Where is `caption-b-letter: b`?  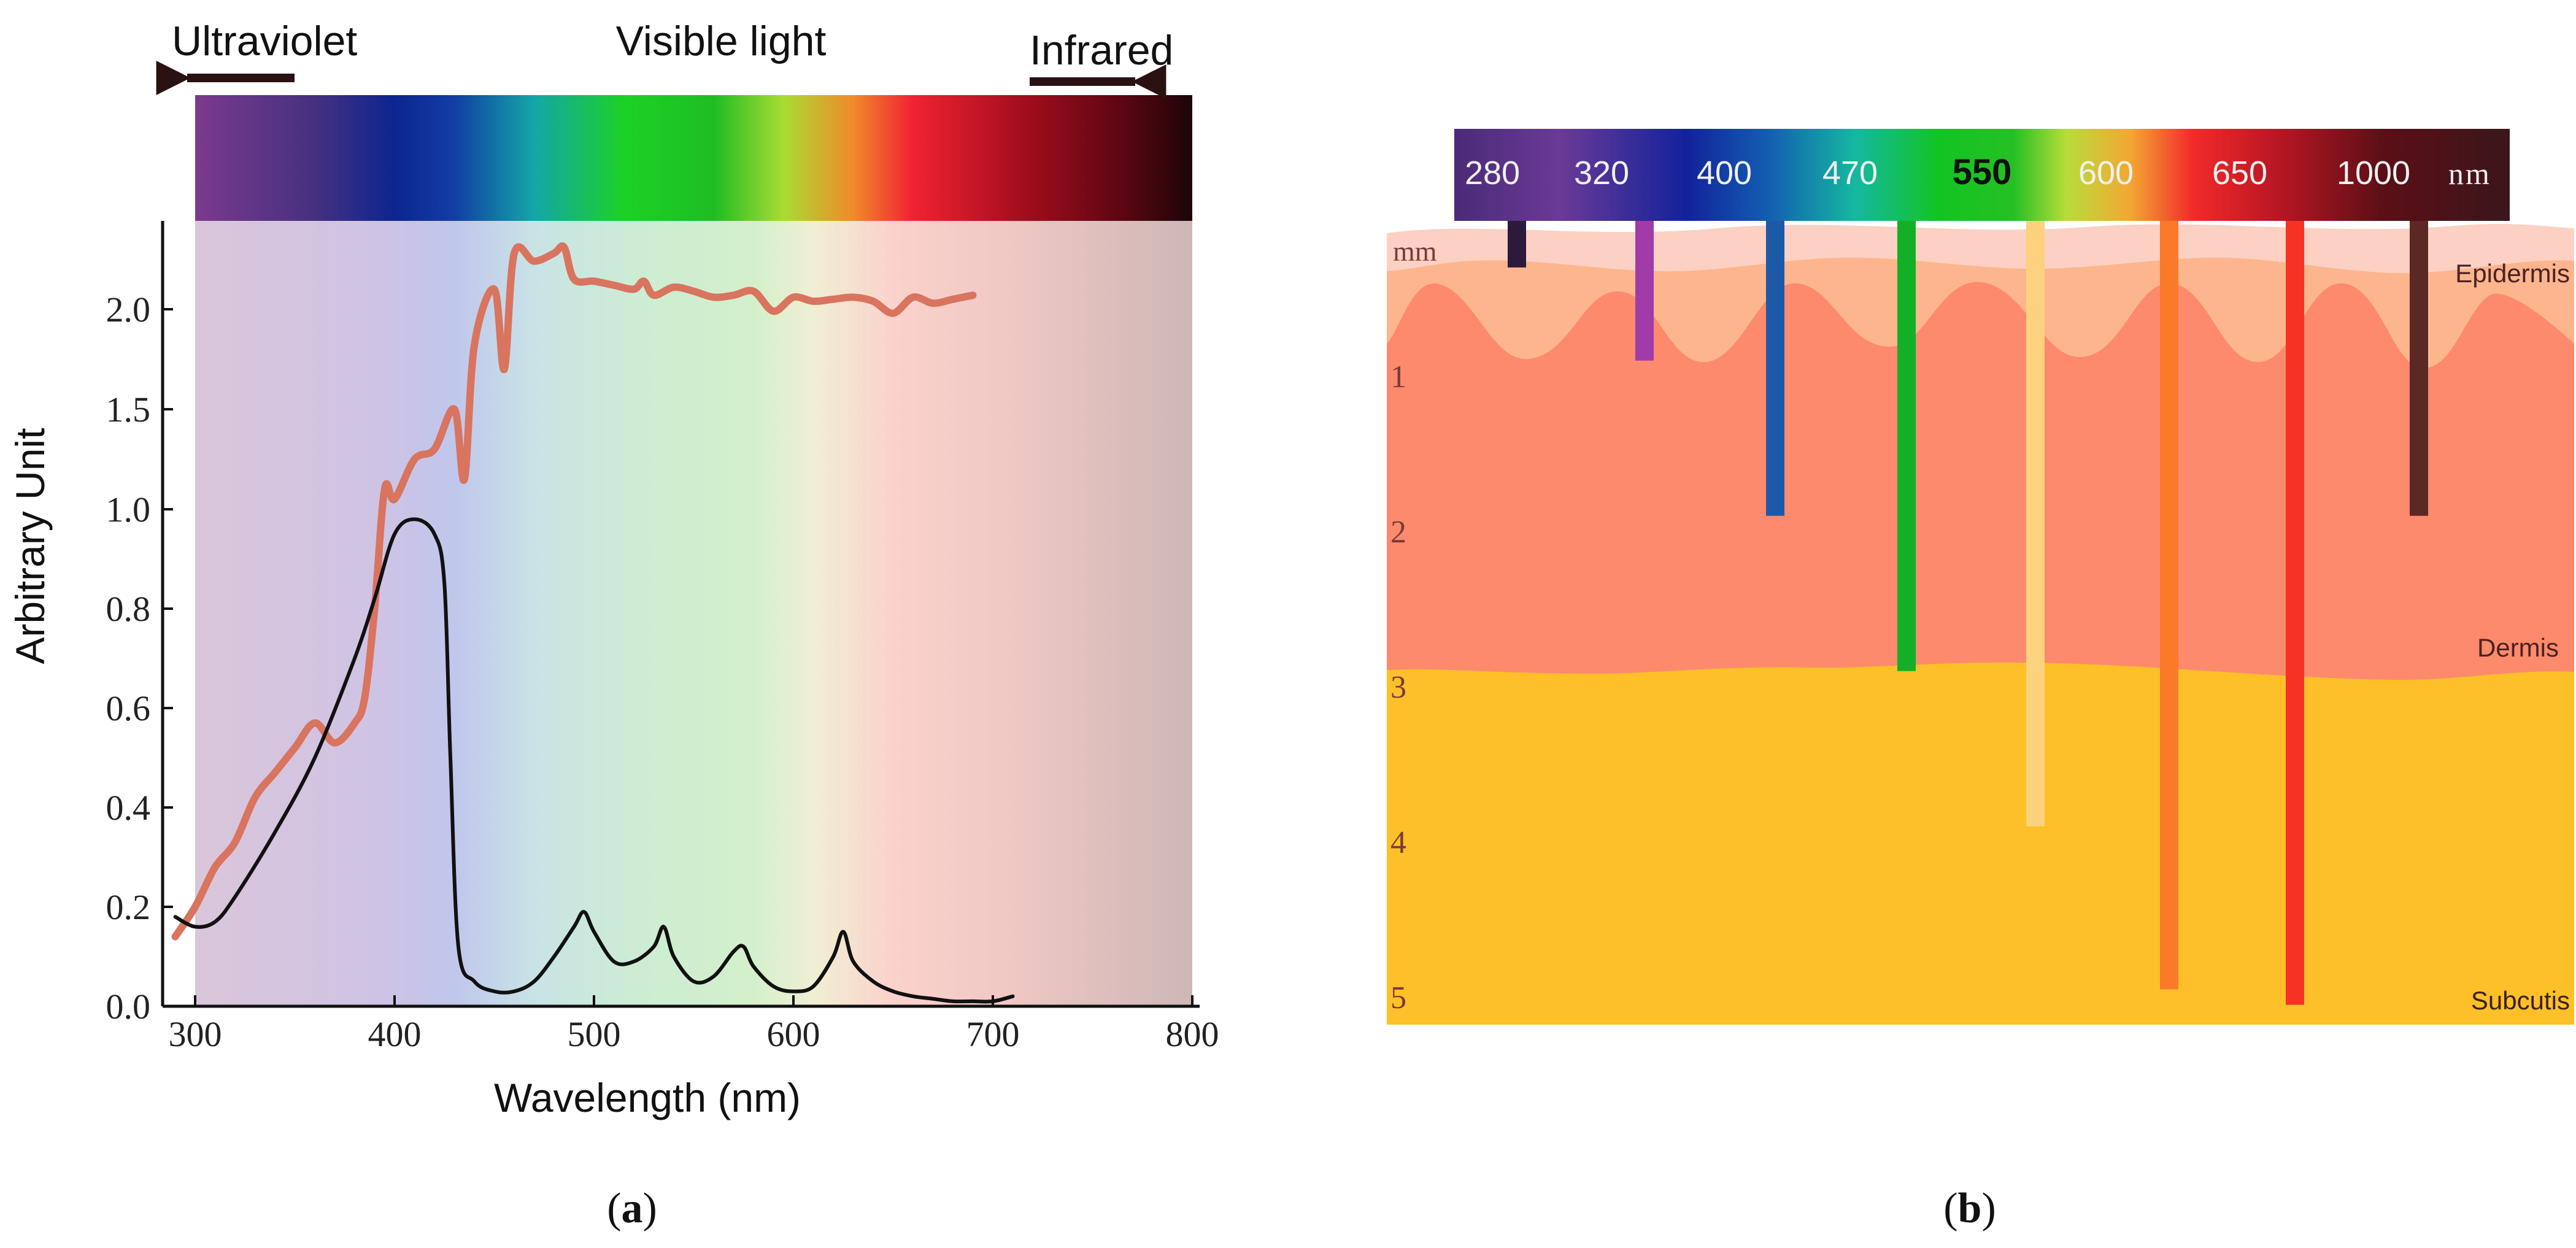
caption-b-letter: b is located at coordinates (1970, 1208).